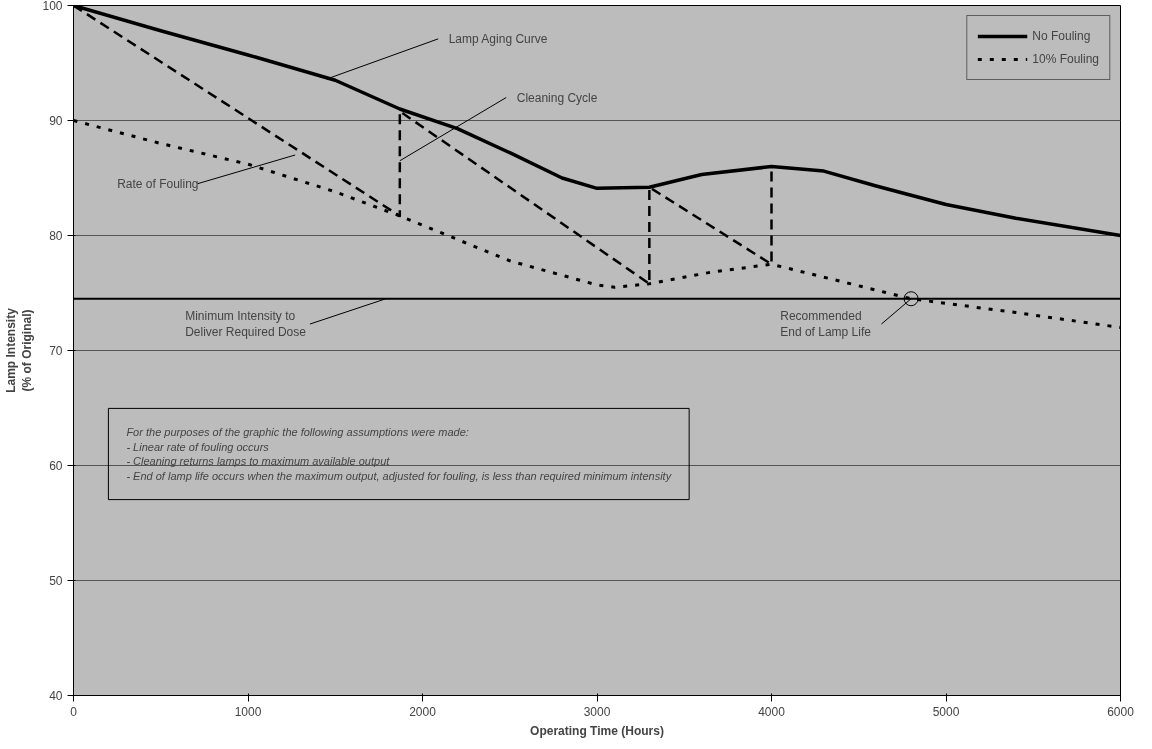 Image resolution: width=1152 pixels, height=749 pixels. I want to click on y-tick-label: 100, so click(52, 6).